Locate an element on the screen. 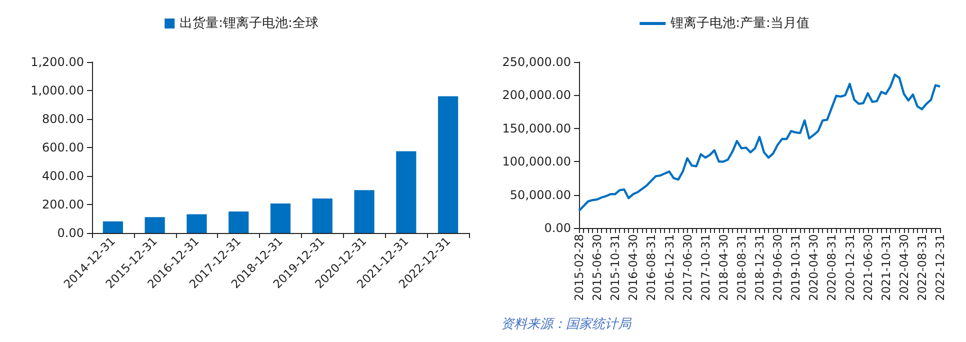 The height and width of the screenshot is (342, 966). y-tick-label: 400.00 is located at coordinates (63, 176).